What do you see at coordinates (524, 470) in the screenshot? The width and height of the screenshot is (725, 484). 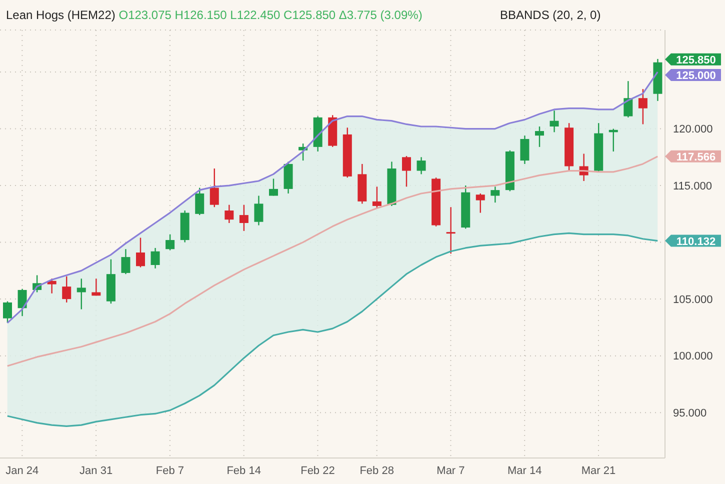 I see `x-tick-label: Mar 14` at bounding box center [524, 470].